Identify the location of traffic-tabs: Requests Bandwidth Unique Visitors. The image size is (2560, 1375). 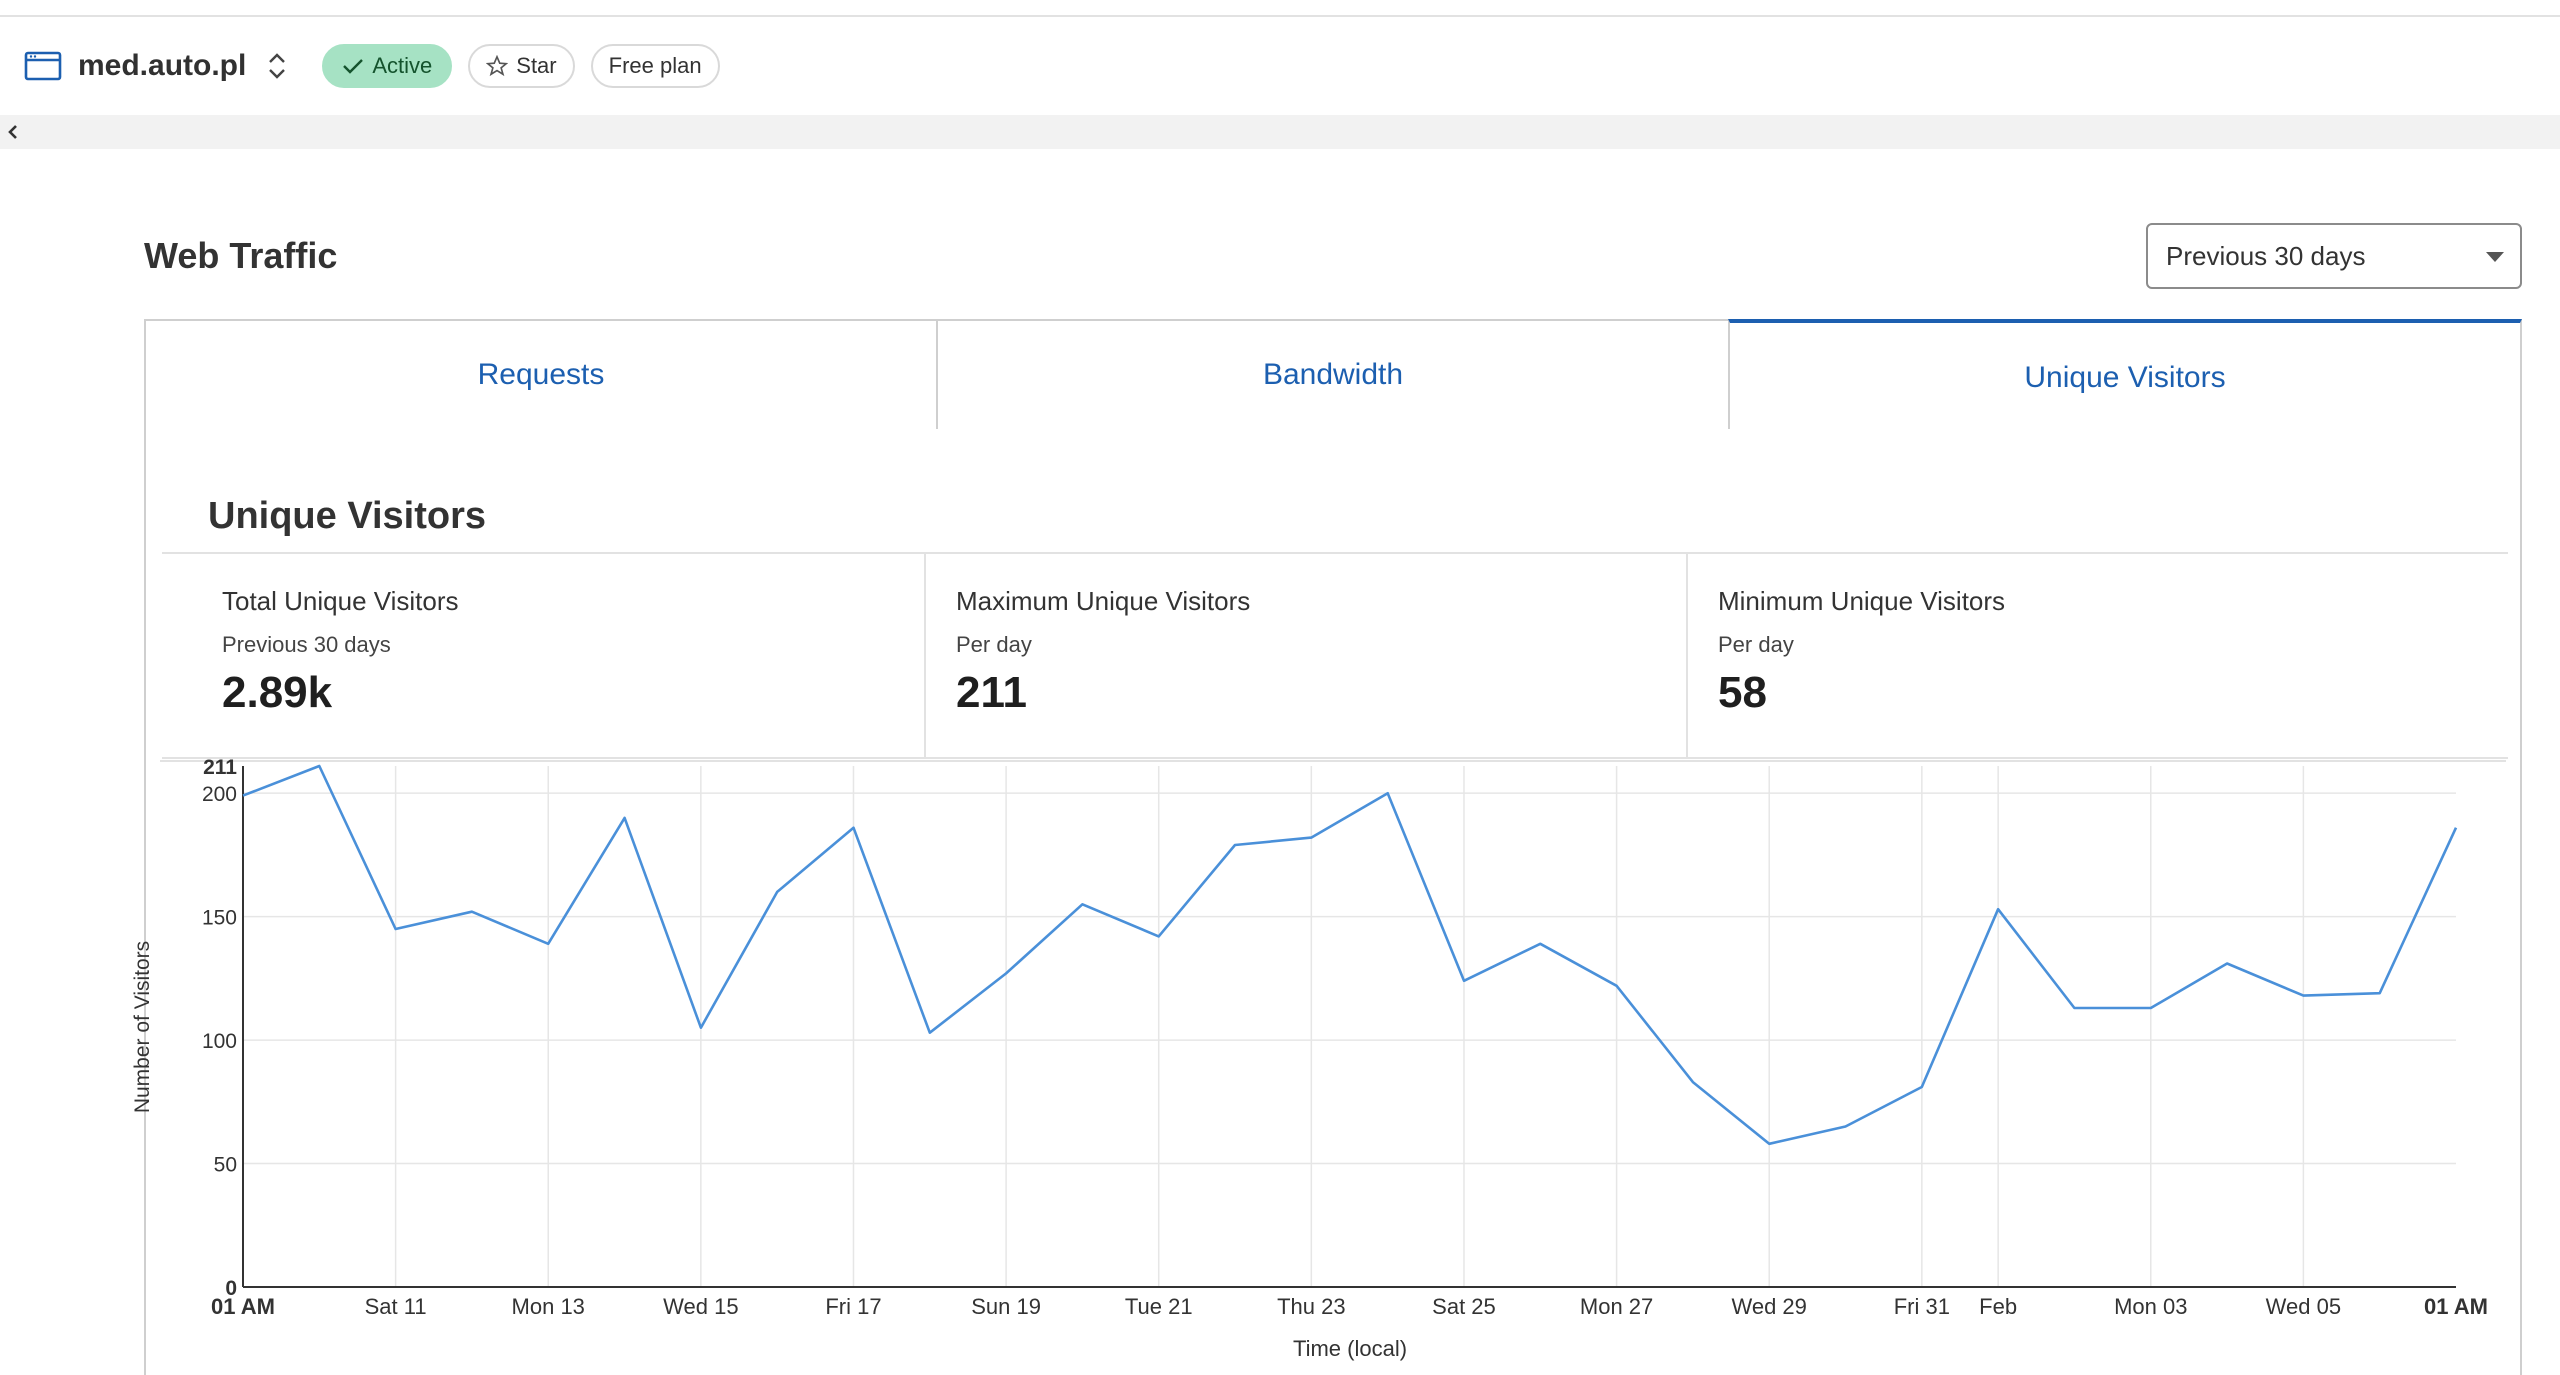
(1333, 376).